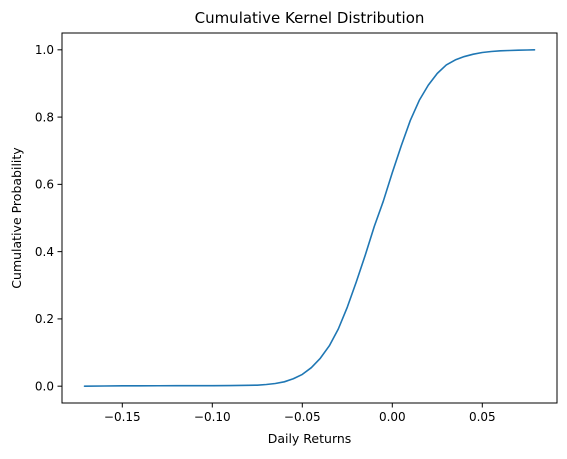  I want to click on chart-title: Cumulative Kernel Distribution, so click(310, 18).